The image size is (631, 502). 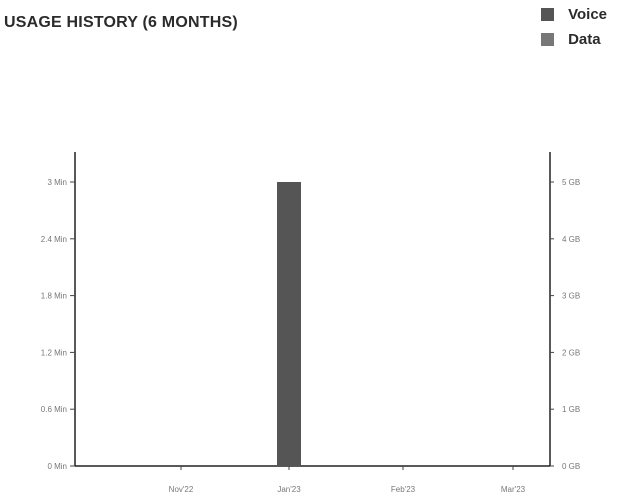 What do you see at coordinates (54, 296) in the screenshot?
I see `y-left-tick-label: 1.8 Min` at bounding box center [54, 296].